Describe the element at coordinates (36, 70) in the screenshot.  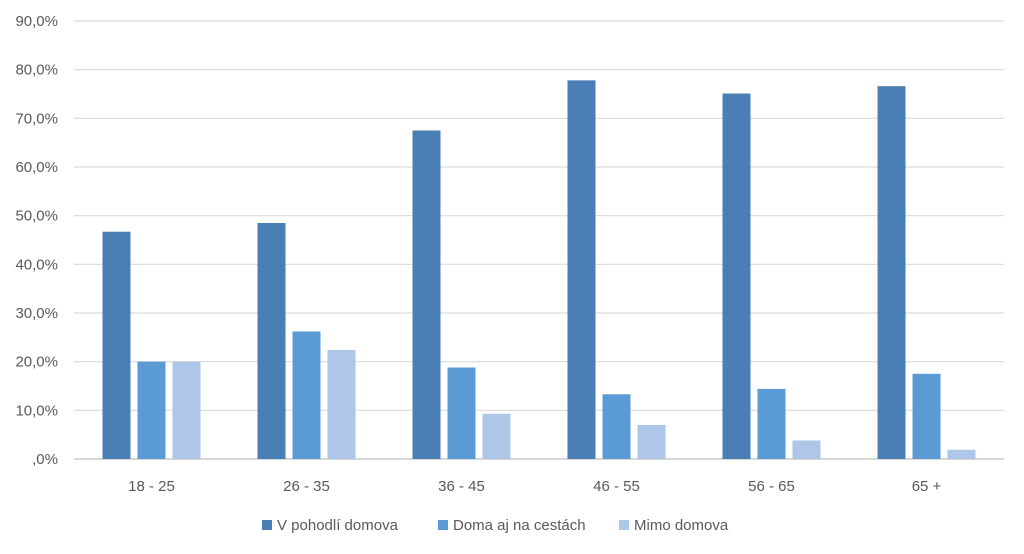
I see `y-tick-label: 80,0%` at that location.